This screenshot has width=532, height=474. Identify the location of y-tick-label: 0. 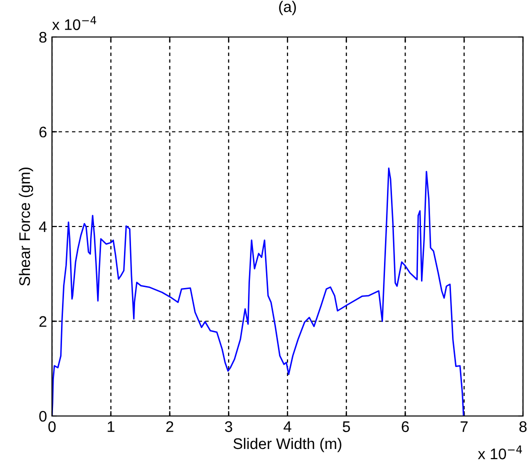
(43, 416).